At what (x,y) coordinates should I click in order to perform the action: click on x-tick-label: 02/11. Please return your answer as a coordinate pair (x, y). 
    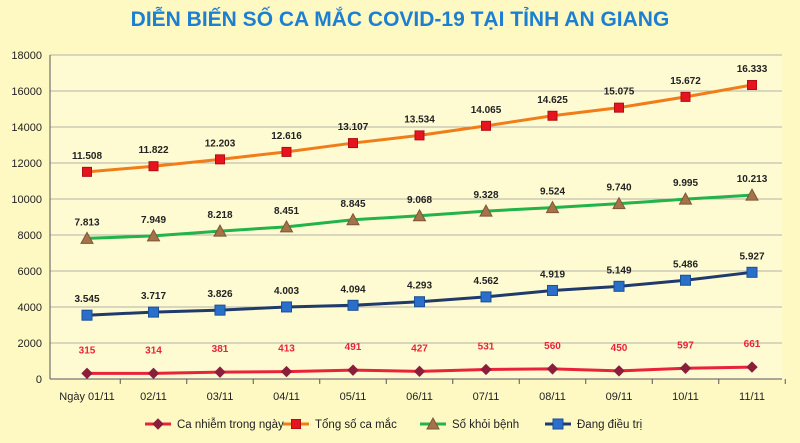
    Looking at the image, I should click on (153, 397).